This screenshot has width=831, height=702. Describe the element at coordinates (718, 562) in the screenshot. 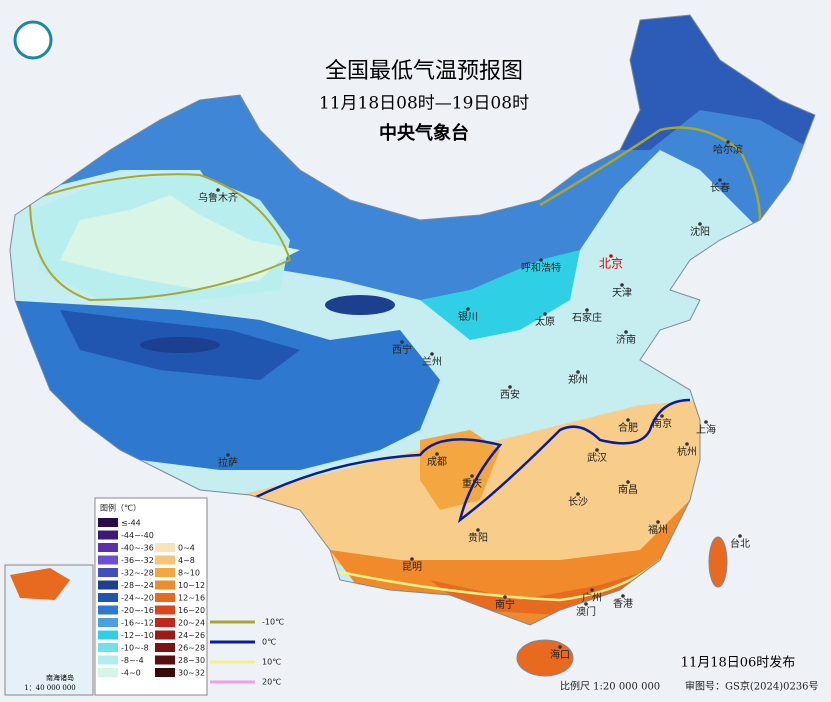

I see `taiwan` at that location.